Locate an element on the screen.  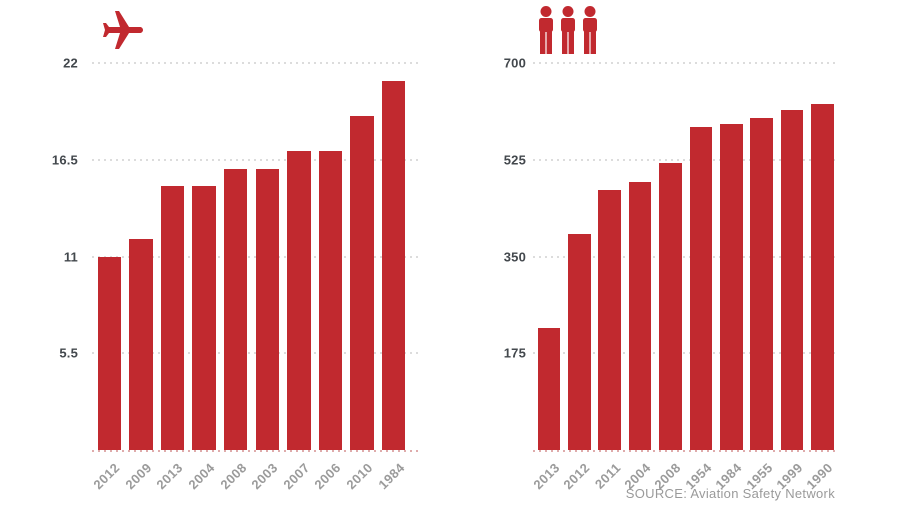
y-axis-label: 22 is located at coordinates (70, 63).